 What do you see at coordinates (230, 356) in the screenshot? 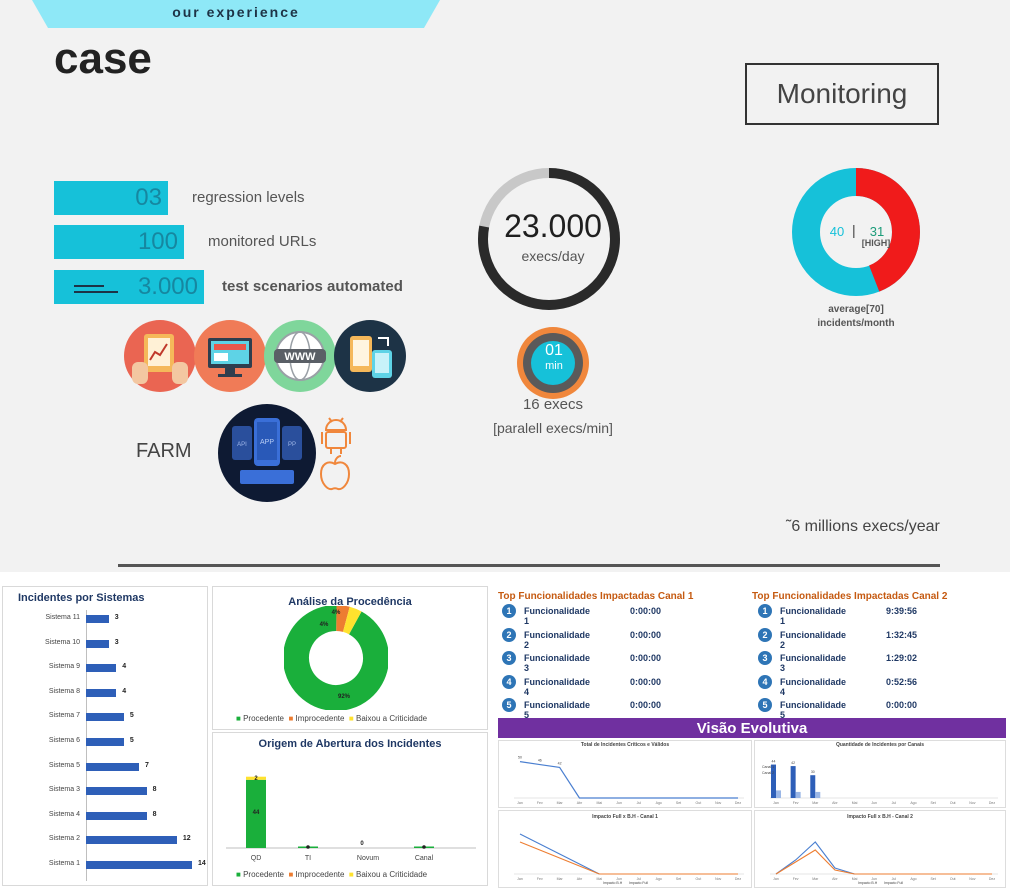
I see `monitor-icon` at bounding box center [230, 356].